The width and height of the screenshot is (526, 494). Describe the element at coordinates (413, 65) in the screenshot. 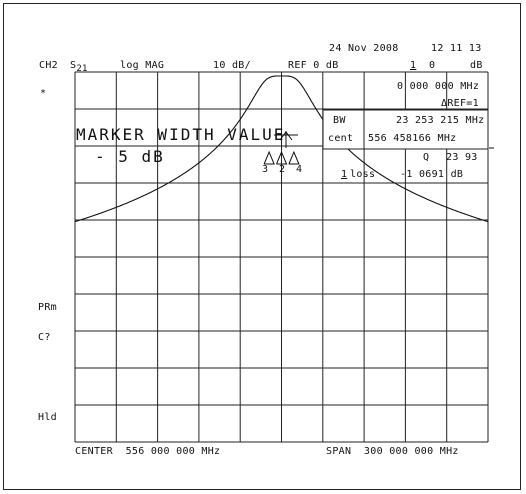

I see `active-marker-number: 1` at that location.